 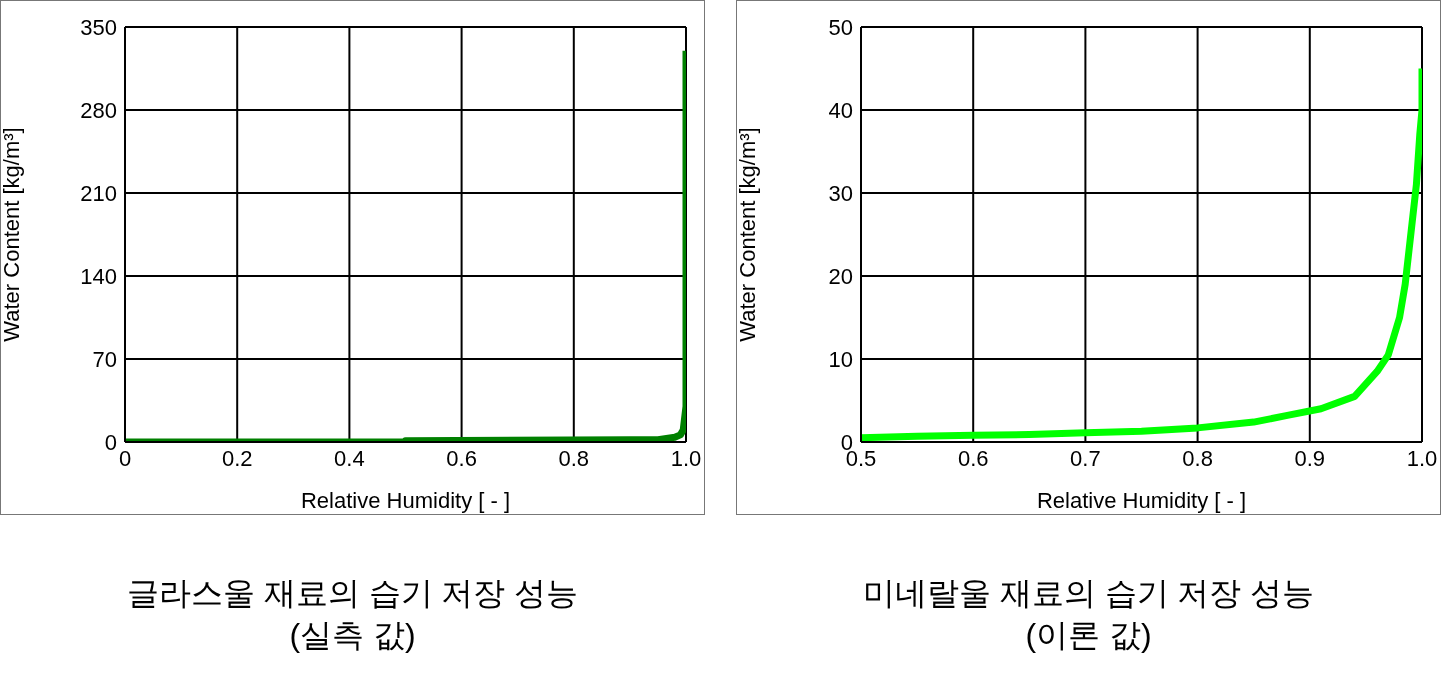 I want to click on text: 글라스울 재료의 습기 저장 성능, so click(x=352, y=593).